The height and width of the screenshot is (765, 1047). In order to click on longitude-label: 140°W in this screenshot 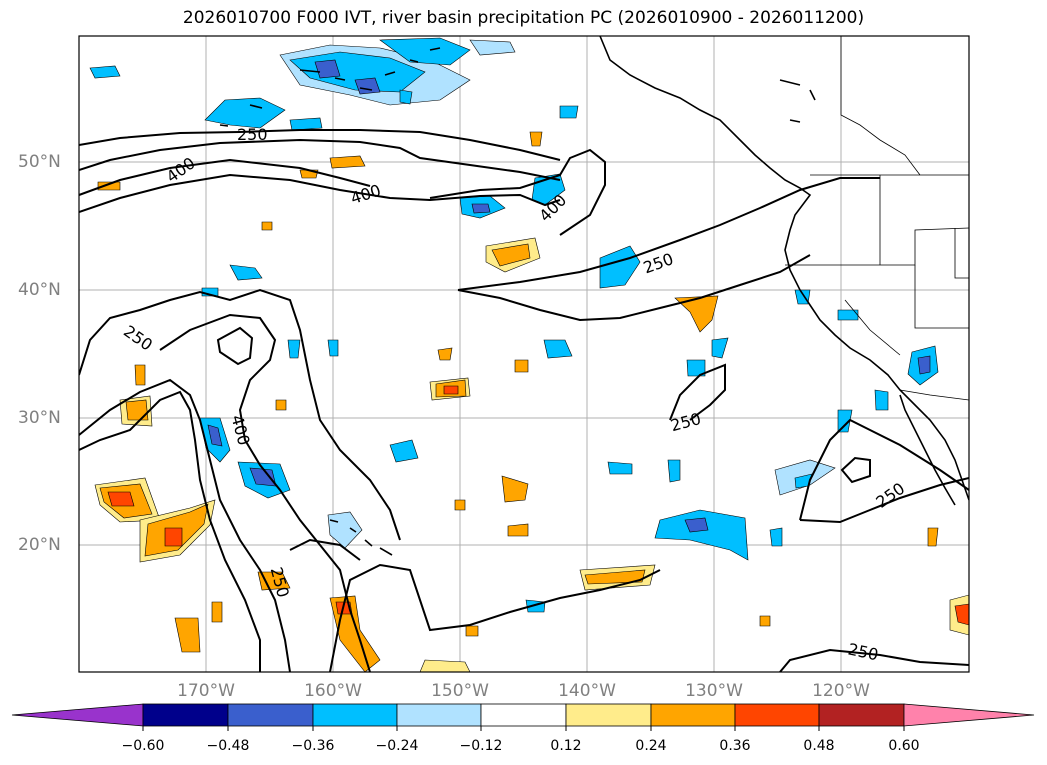, I will do `click(587, 691)`.